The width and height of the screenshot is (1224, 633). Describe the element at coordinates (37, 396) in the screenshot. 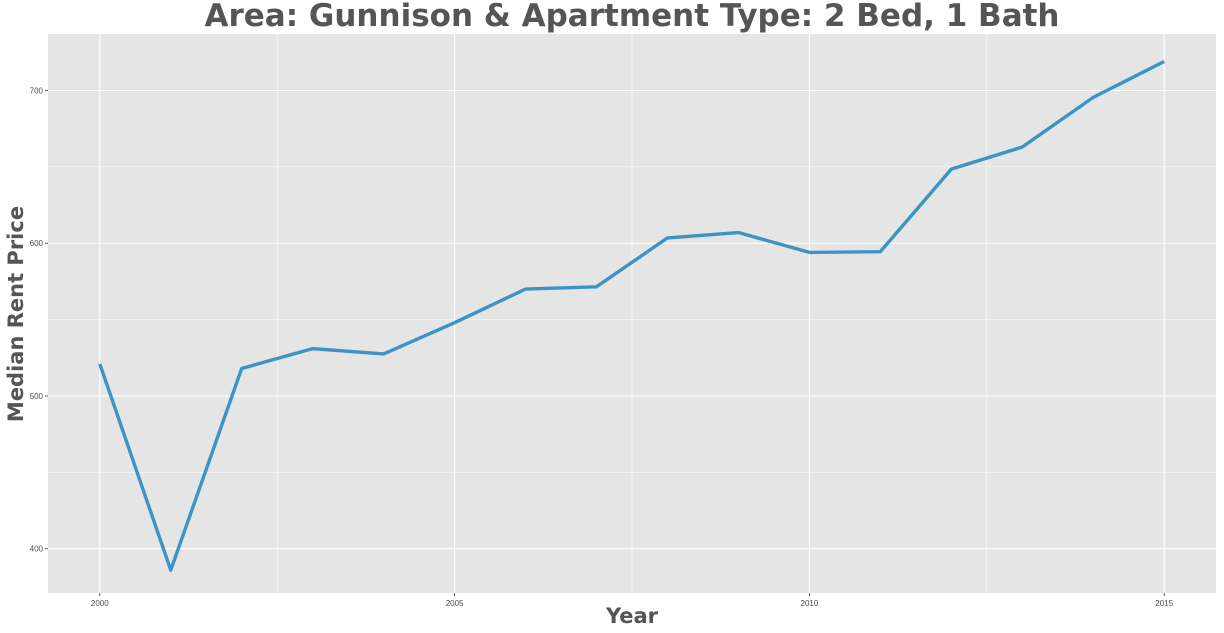

I see `y-tick-label: 500` at that location.